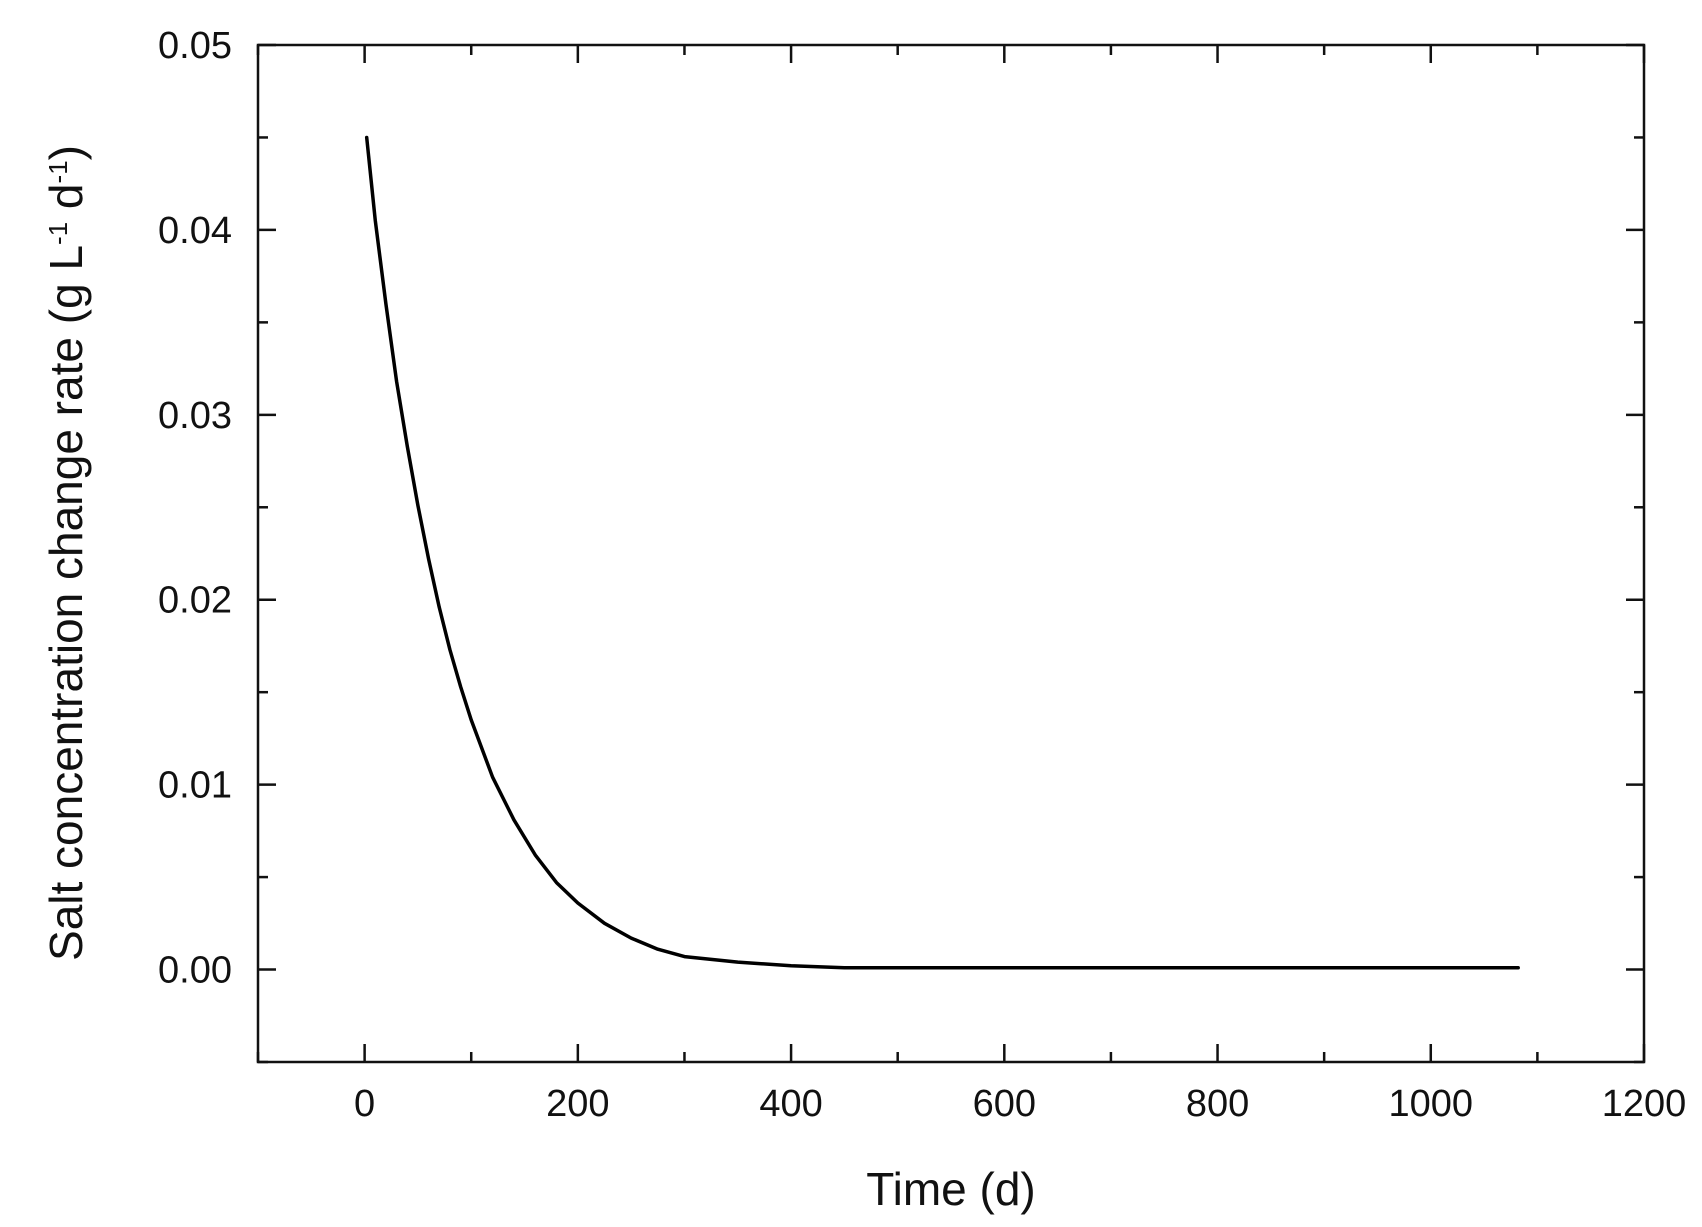 This screenshot has width=1702, height=1227. What do you see at coordinates (195, 231) in the screenshot?
I see `y-tick-label: 0.04` at bounding box center [195, 231].